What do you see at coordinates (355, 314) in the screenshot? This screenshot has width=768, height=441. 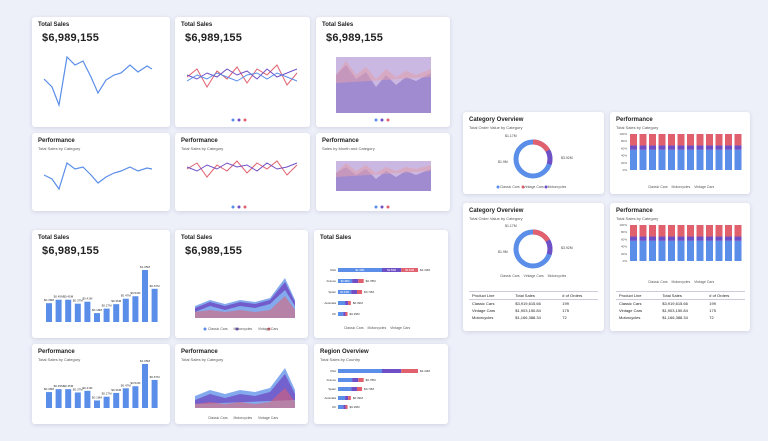 I see `bar-total-label: $0.29M` at bounding box center [355, 314].